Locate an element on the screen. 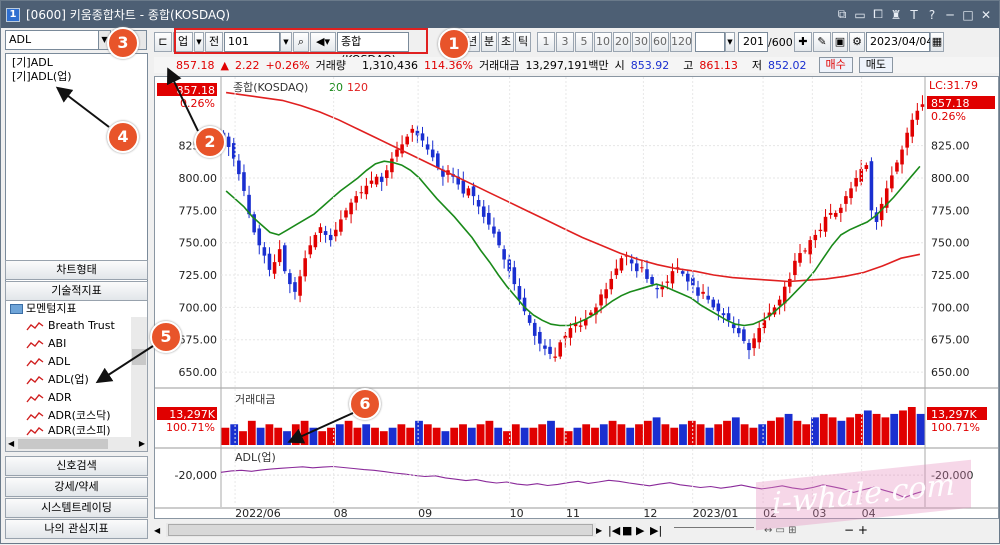 Image resolution: width=1000 pixels, height=545 pixels. period-minute: 분 is located at coordinates (489, 42).